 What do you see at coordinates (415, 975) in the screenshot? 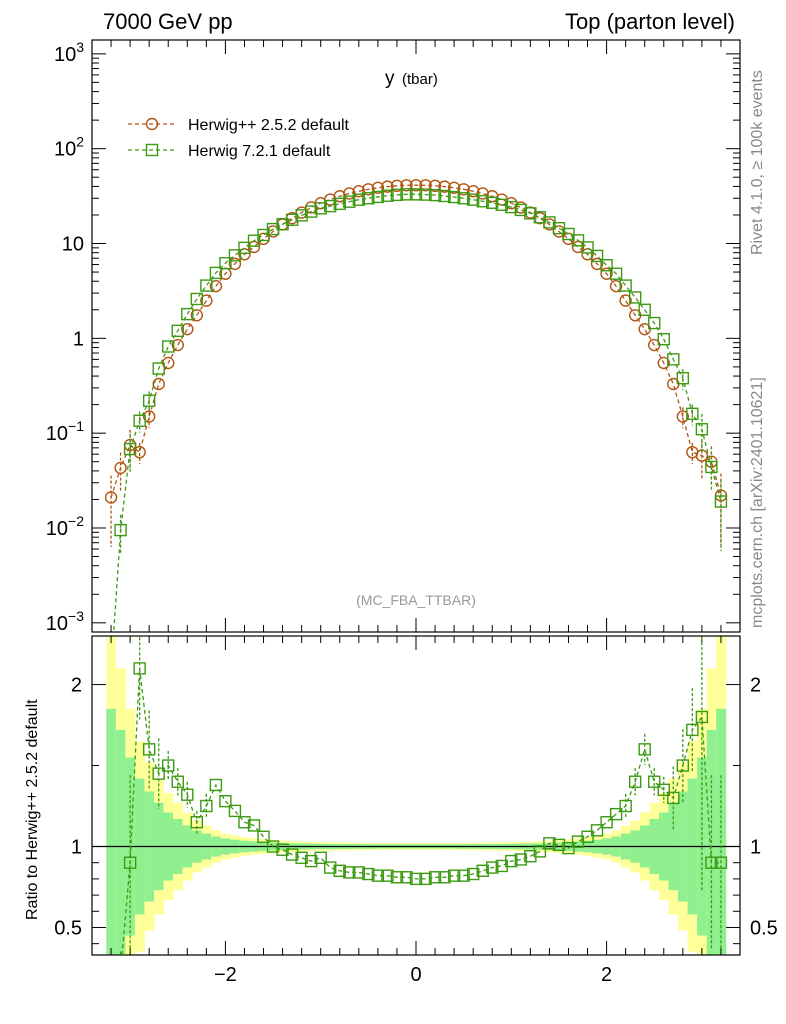
I see `x-tick-label: 0` at bounding box center [415, 975].